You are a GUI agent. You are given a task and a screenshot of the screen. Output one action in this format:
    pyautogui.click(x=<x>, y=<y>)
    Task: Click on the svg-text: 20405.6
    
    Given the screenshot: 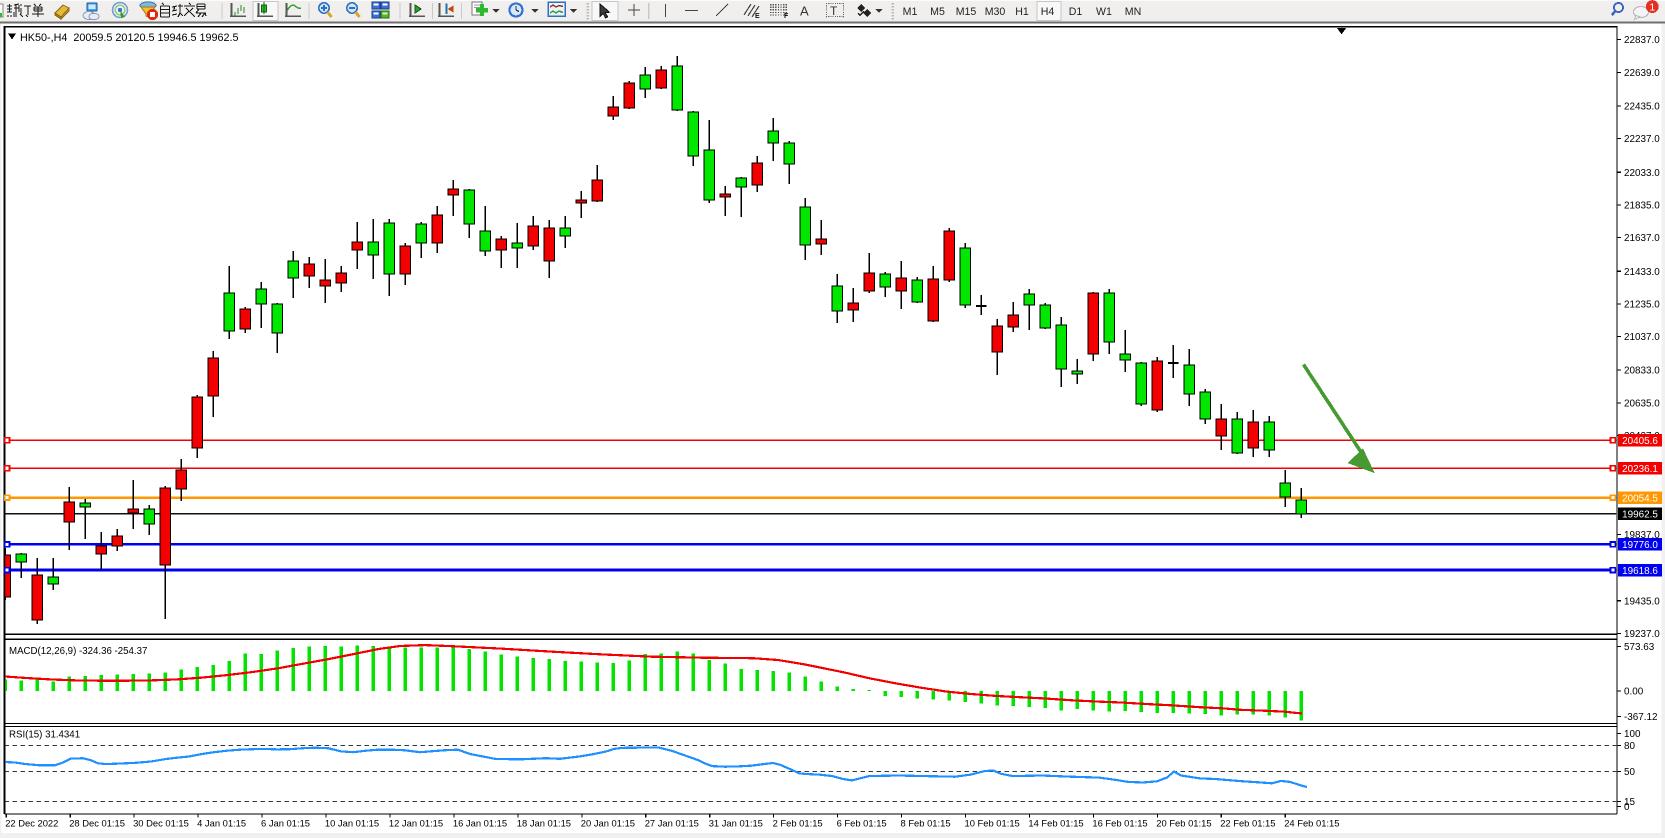 What is the action you would take?
    pyautogui.click(x=1640, y=441)
    